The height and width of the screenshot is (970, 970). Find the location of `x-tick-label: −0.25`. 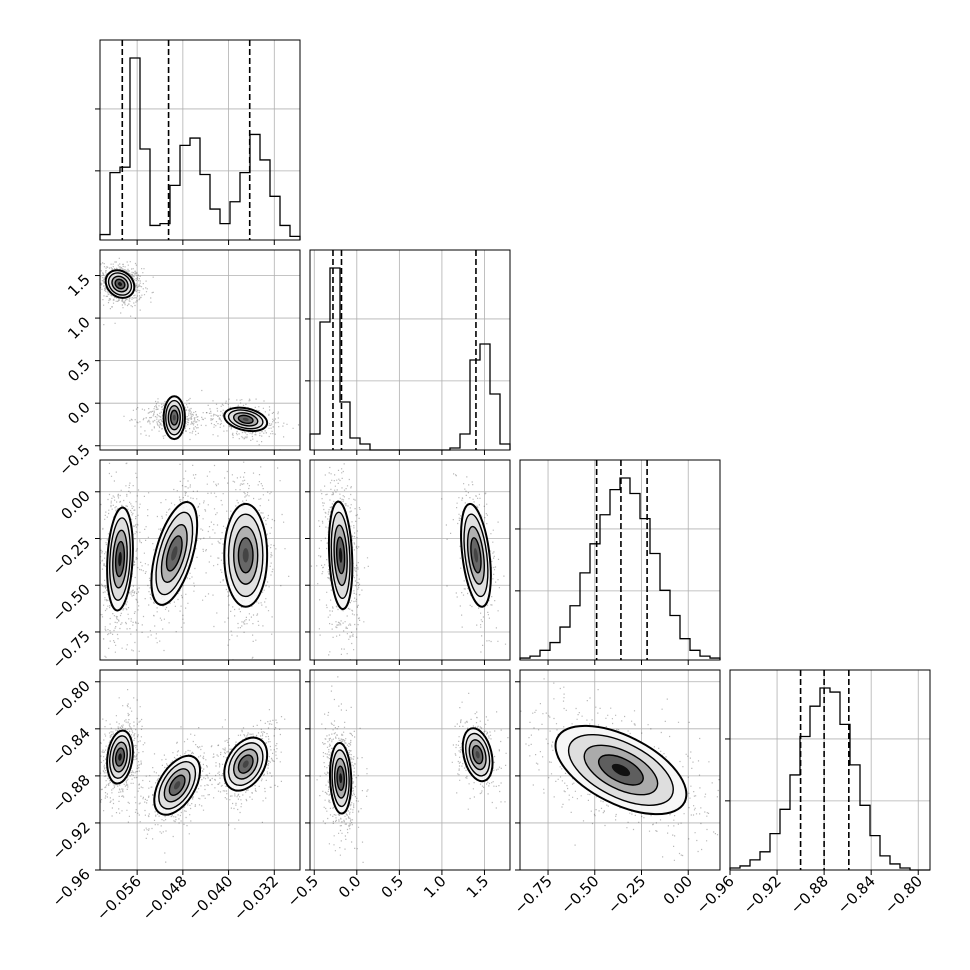

x-tick-label: −0.25 is located at coordinates (626, 894).